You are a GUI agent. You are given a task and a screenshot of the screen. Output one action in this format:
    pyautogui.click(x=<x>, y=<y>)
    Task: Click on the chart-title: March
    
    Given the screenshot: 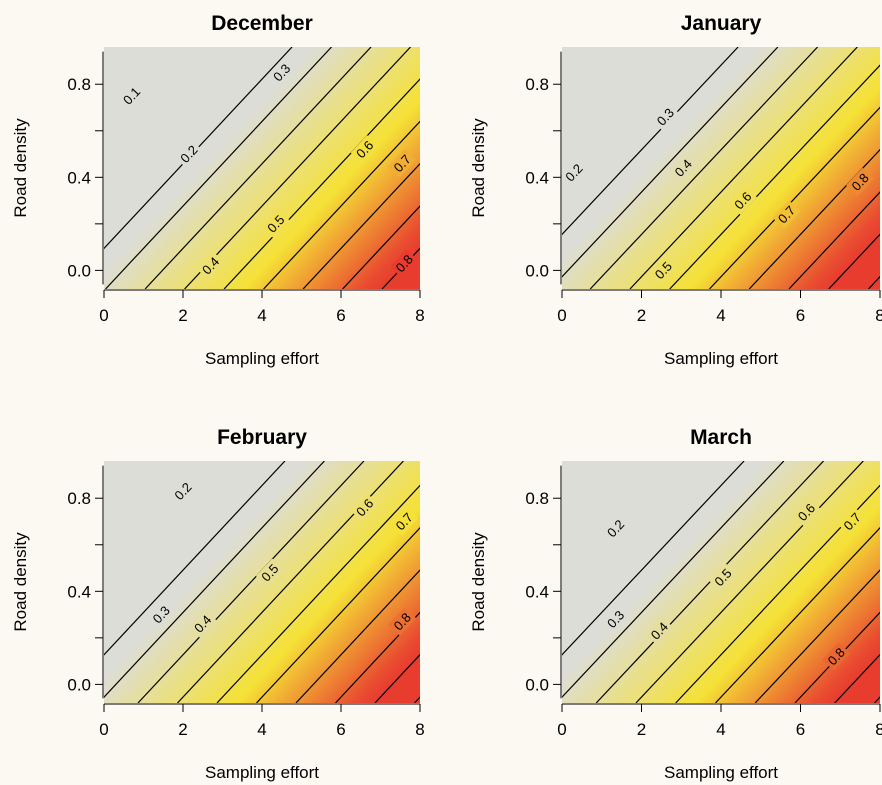 What is the action you would take?
    pyautogui.click(x=721, y=437)
    